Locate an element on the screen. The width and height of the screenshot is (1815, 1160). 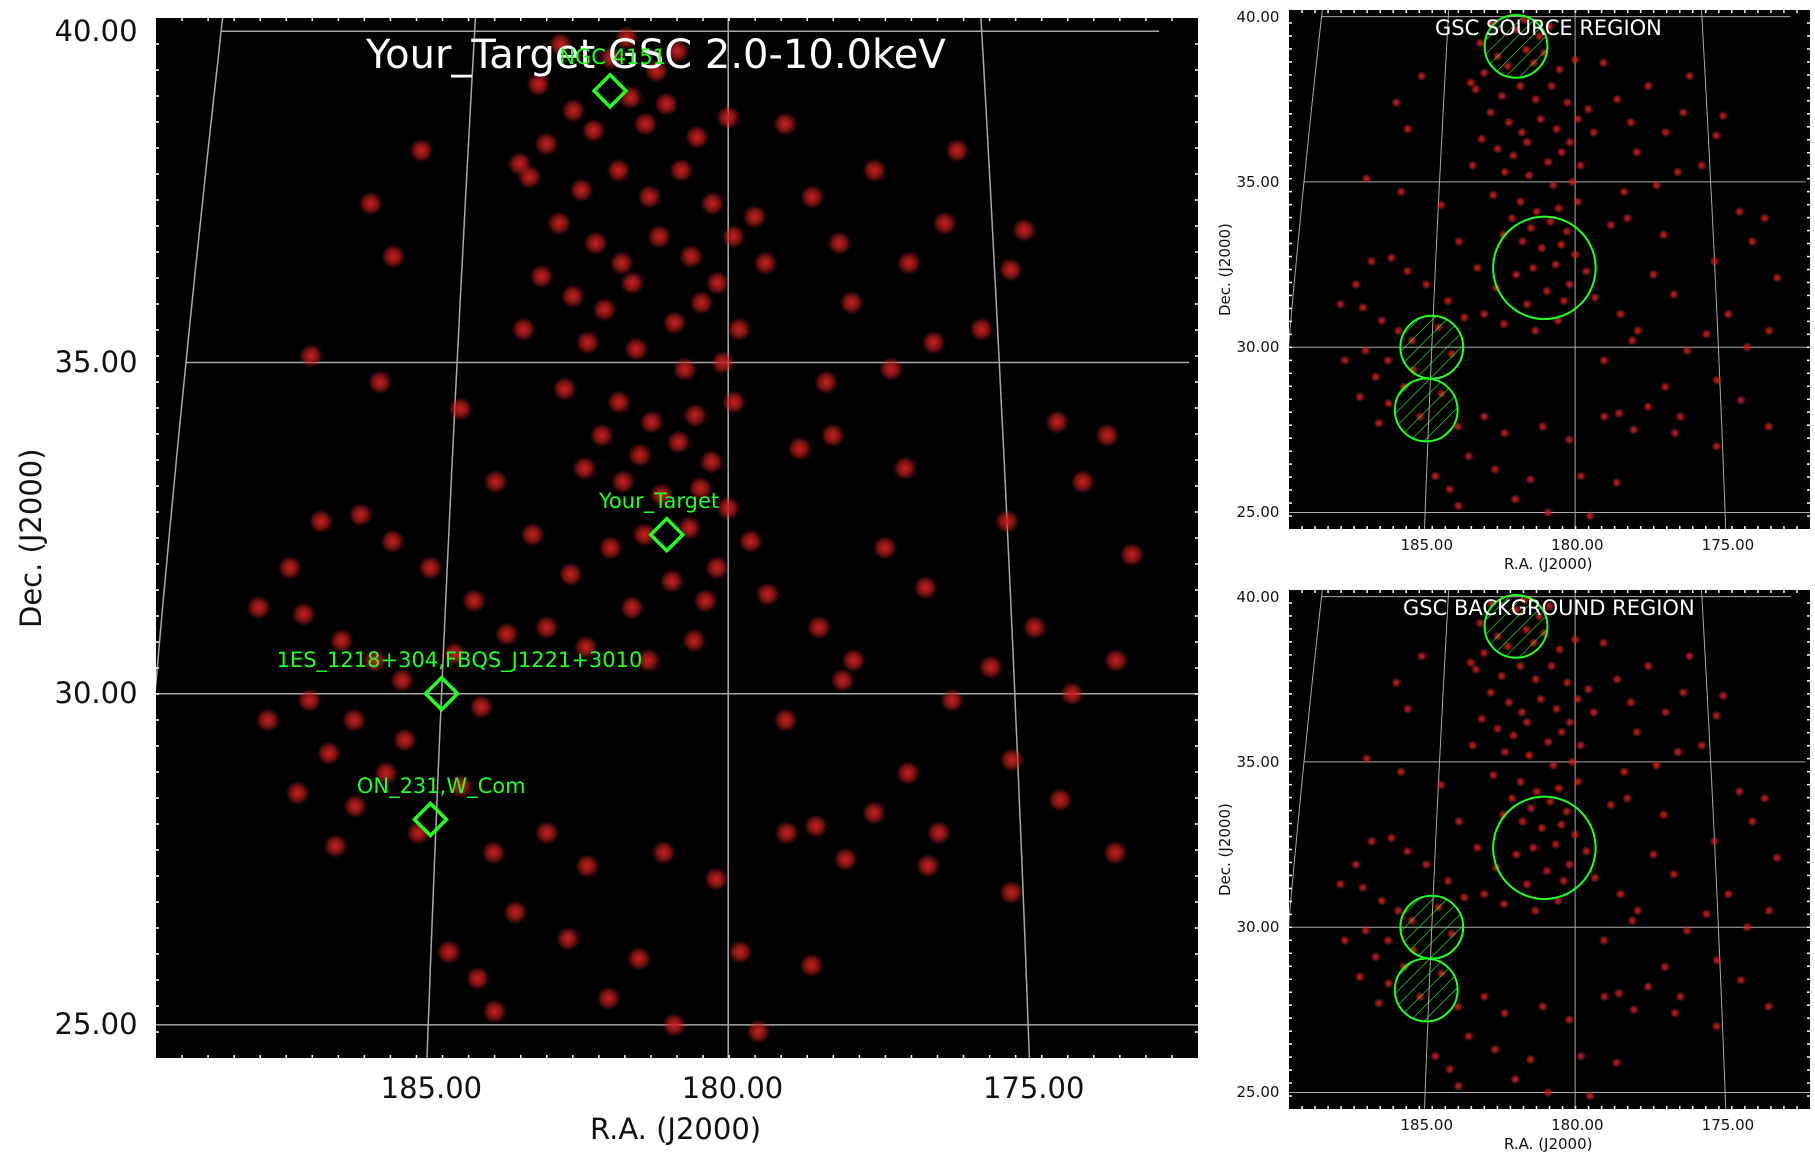
source-region-title: GSC SOURCE REGION is located at coordinates (1548, 28).